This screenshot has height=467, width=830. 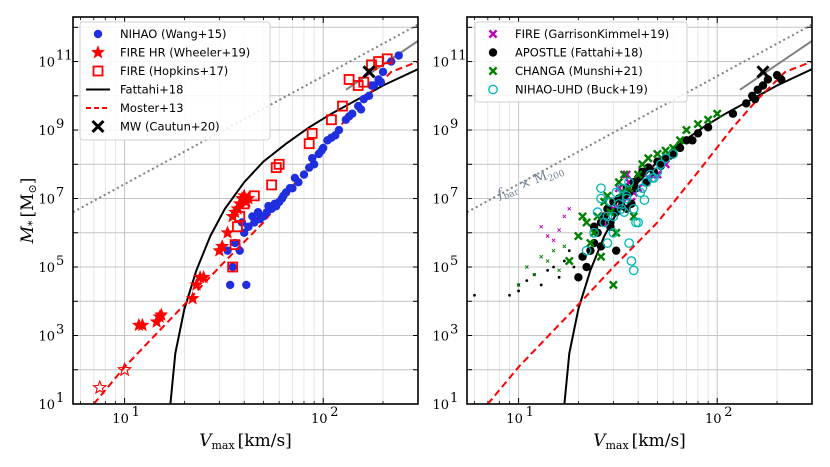 What do you see at coordinates (454, 124) in the screenshot?
I see `y-tick-exponent: 9` at bounding box center [454, 124].